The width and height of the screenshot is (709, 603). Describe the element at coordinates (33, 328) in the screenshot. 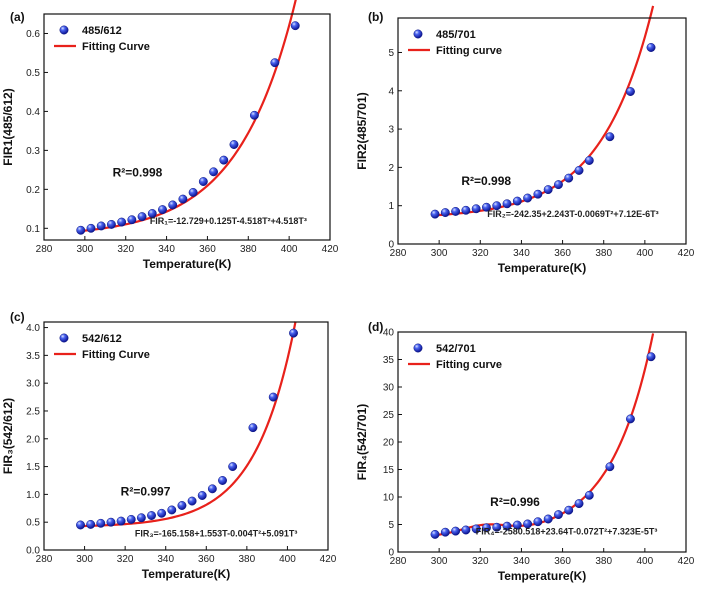

I see `y-tick-label: 4.0` at that location.